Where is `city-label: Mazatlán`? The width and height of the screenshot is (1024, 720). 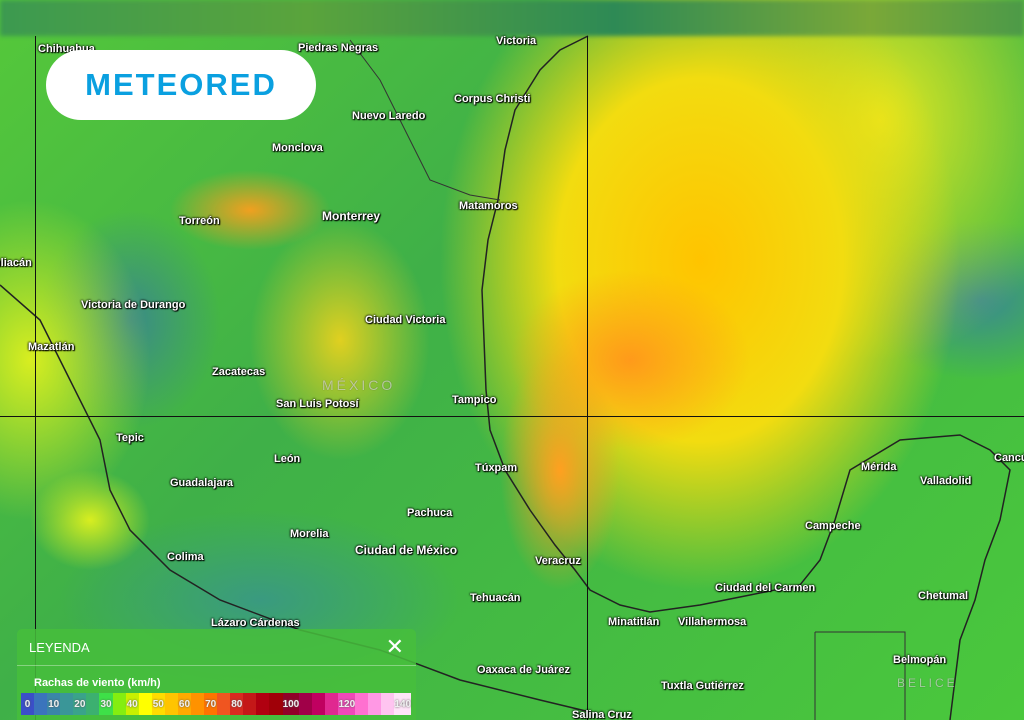
city-label: Mazatlán is located at coordinates (51, 347).